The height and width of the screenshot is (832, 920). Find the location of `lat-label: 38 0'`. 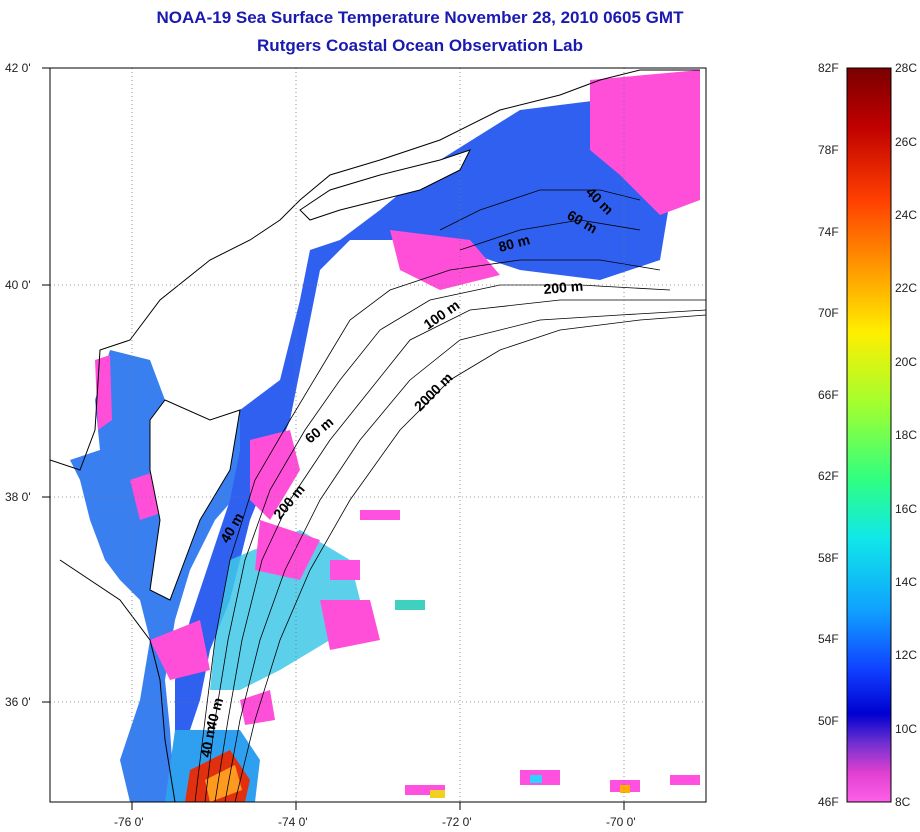

lat-label: 38 0' is located at coordinates (18, 497).